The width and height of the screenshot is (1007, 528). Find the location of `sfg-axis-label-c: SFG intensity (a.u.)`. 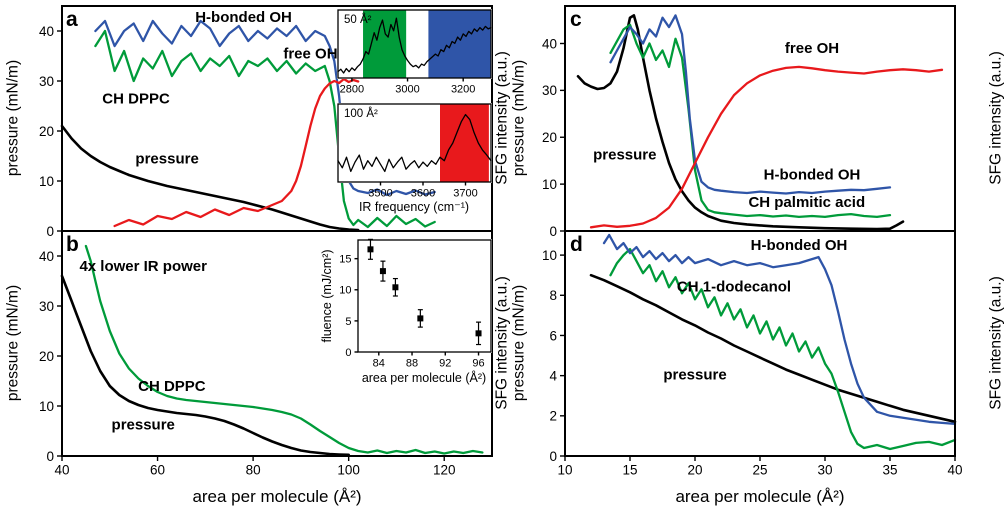

sfg-axis-label-c: SFG intensity (a.u.) is located at coordinates (996, 118).